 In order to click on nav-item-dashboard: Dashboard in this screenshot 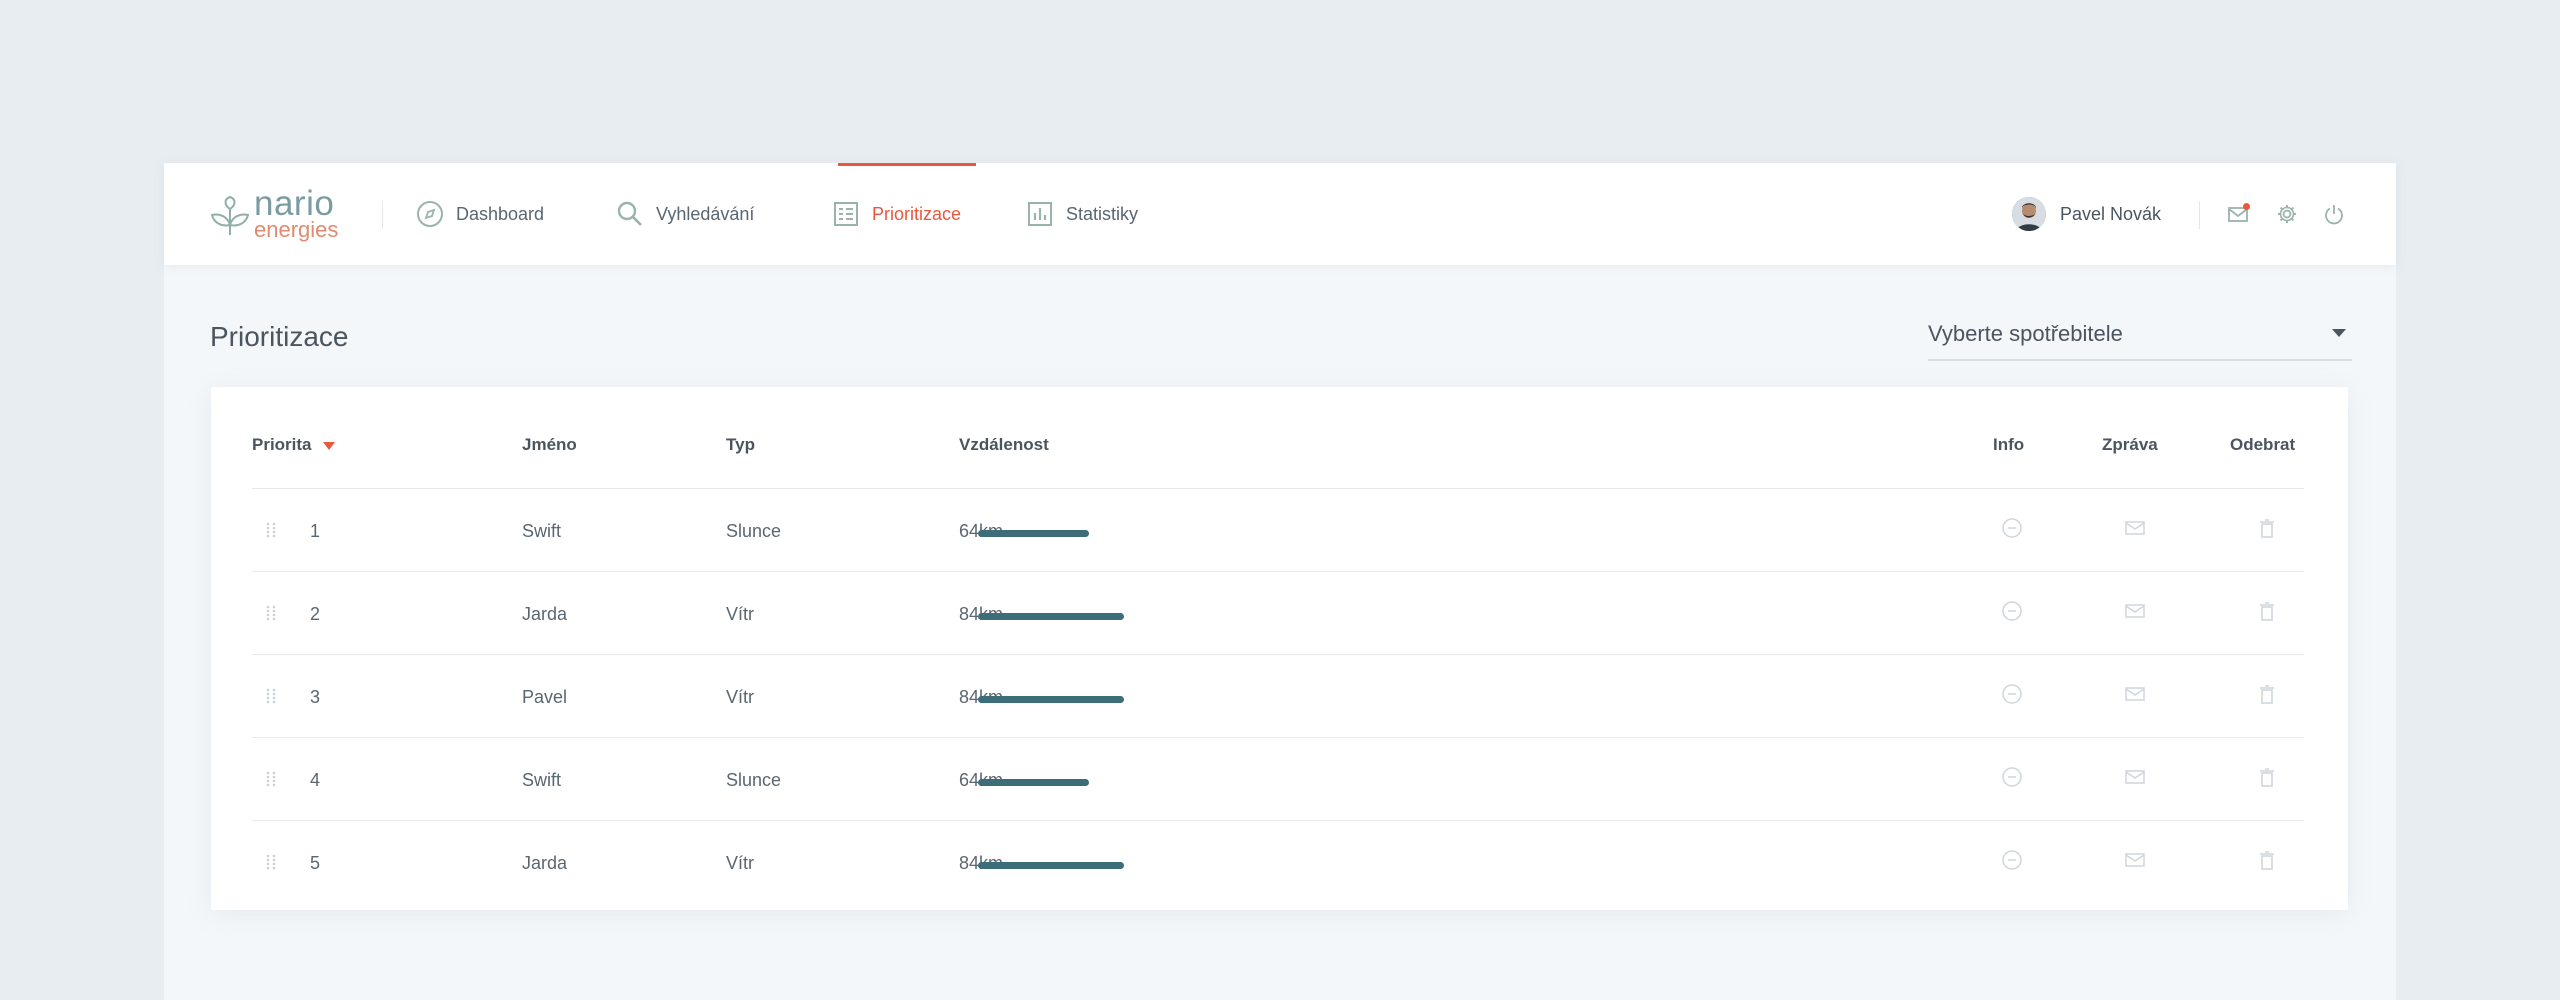, I will do `click(480, 214)`.